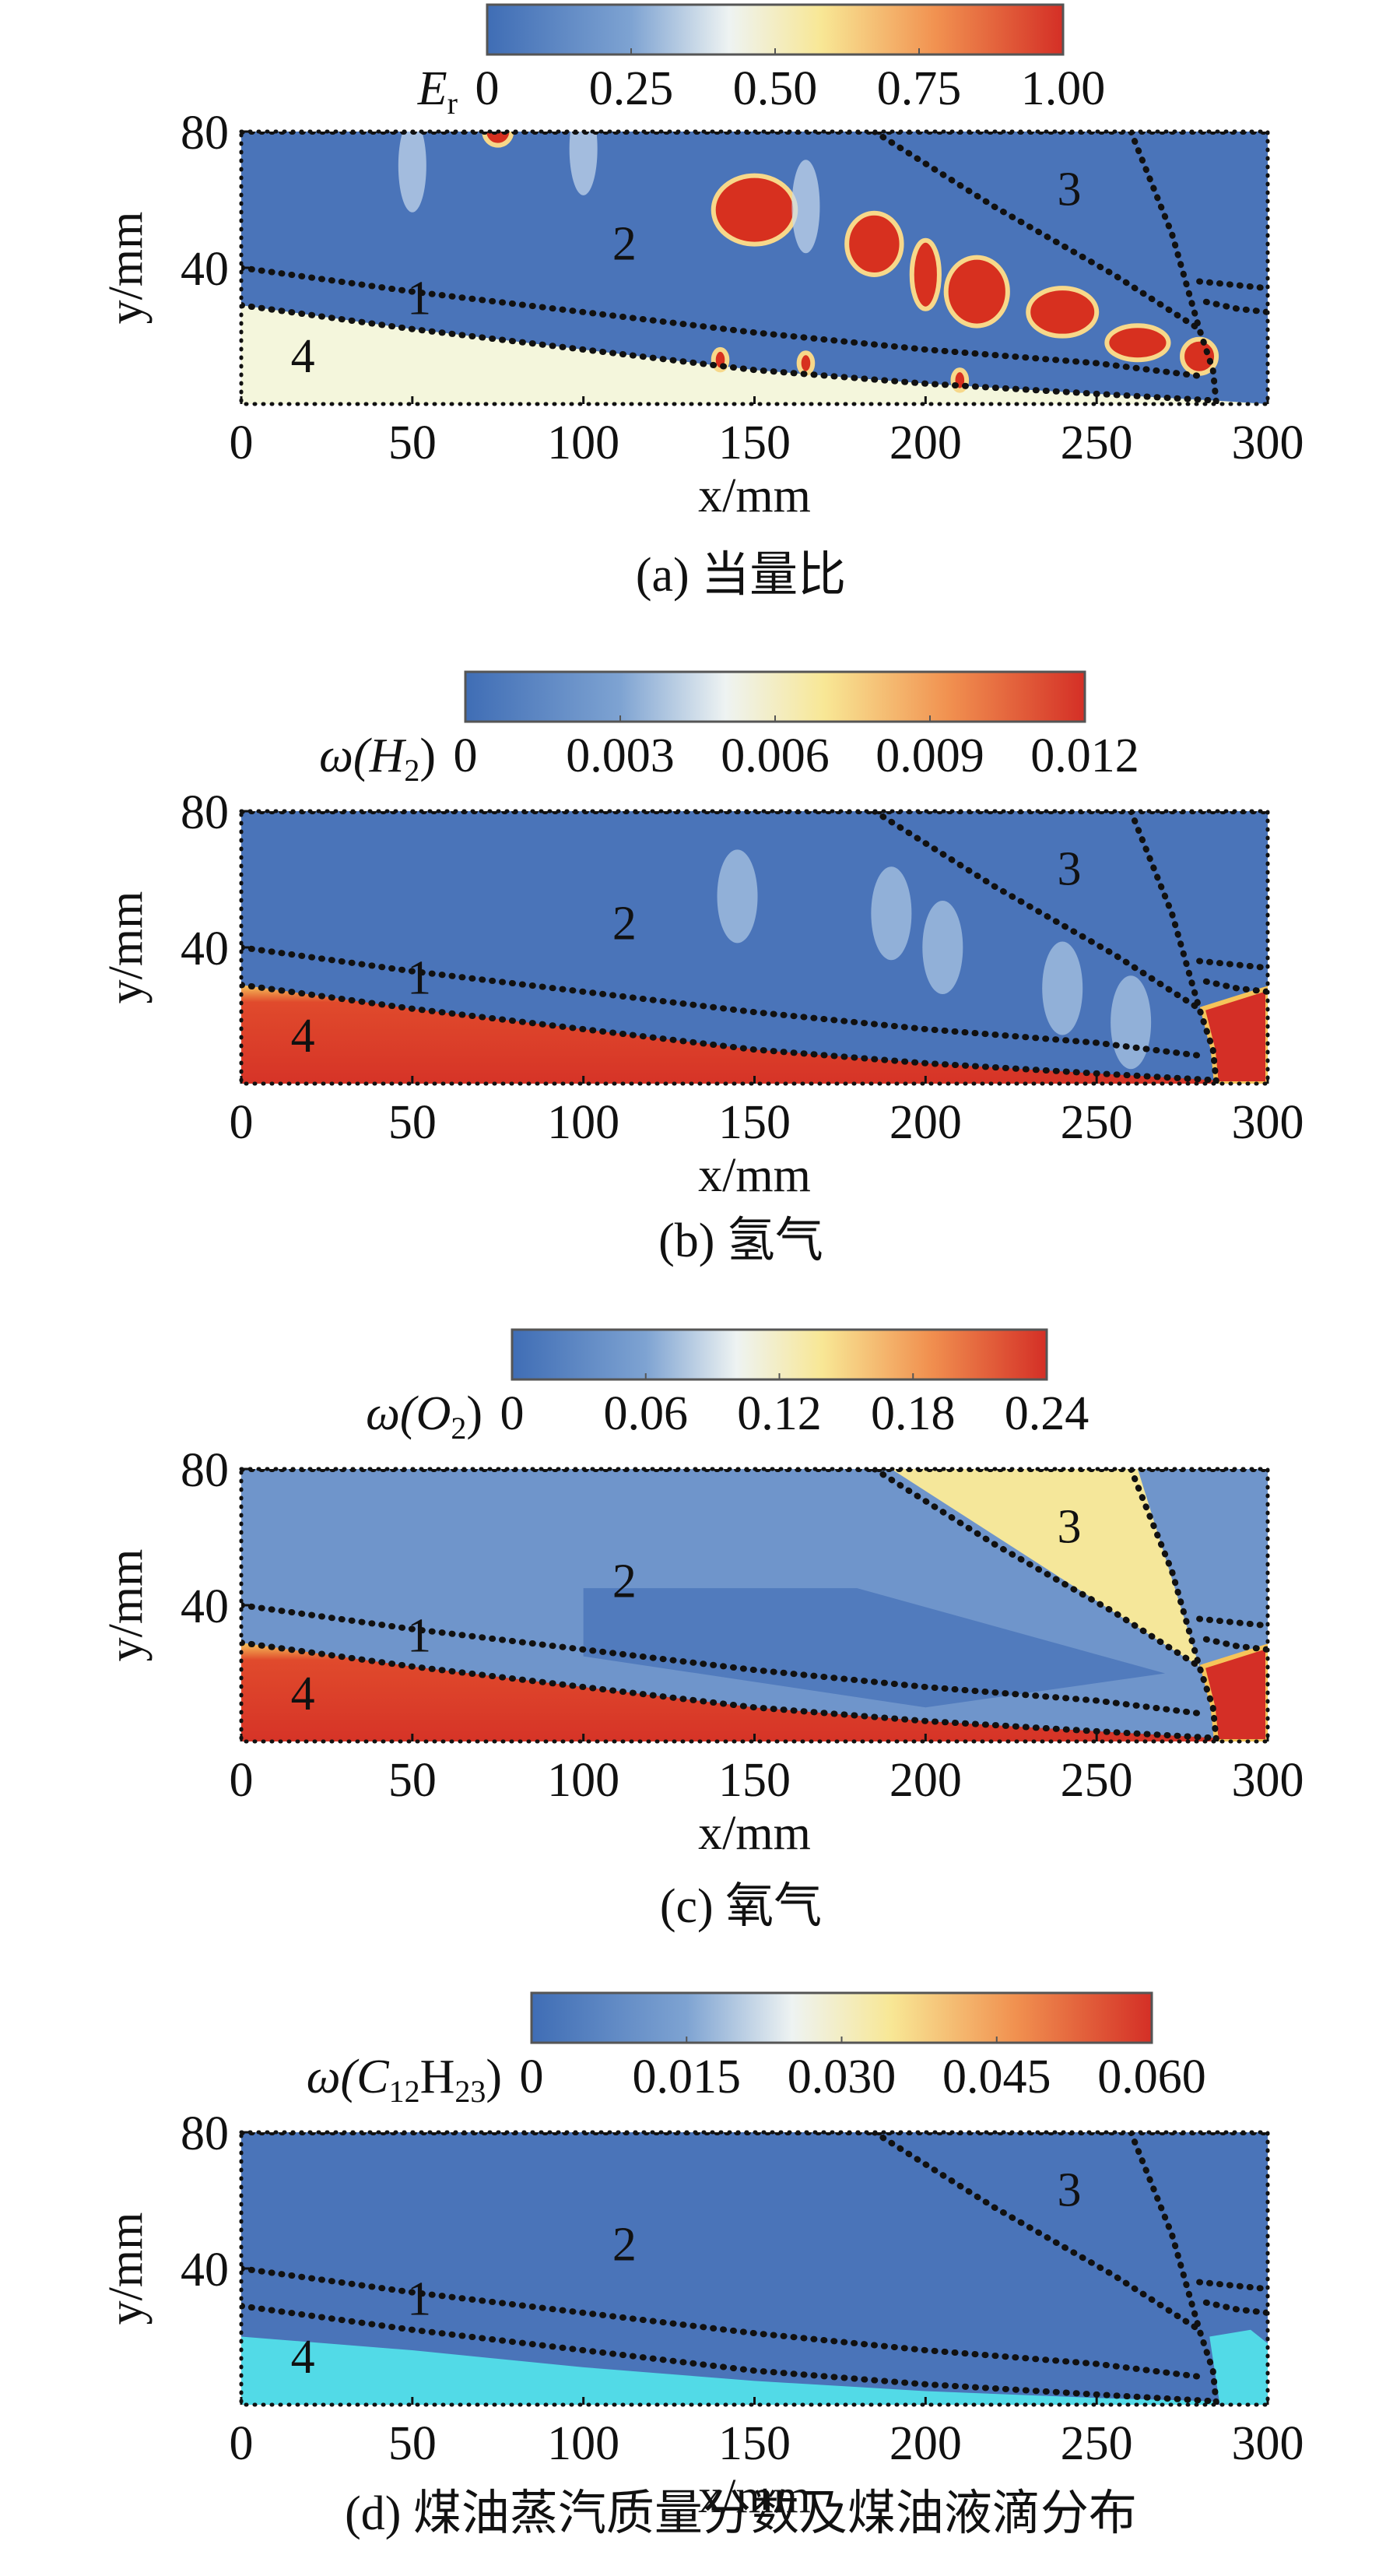 This screenshot has width=1379, height=2576. Describe the element at coordinates (631, 88) in the screenshot. I see `colorbar-tick-label: 0.25` at that location.